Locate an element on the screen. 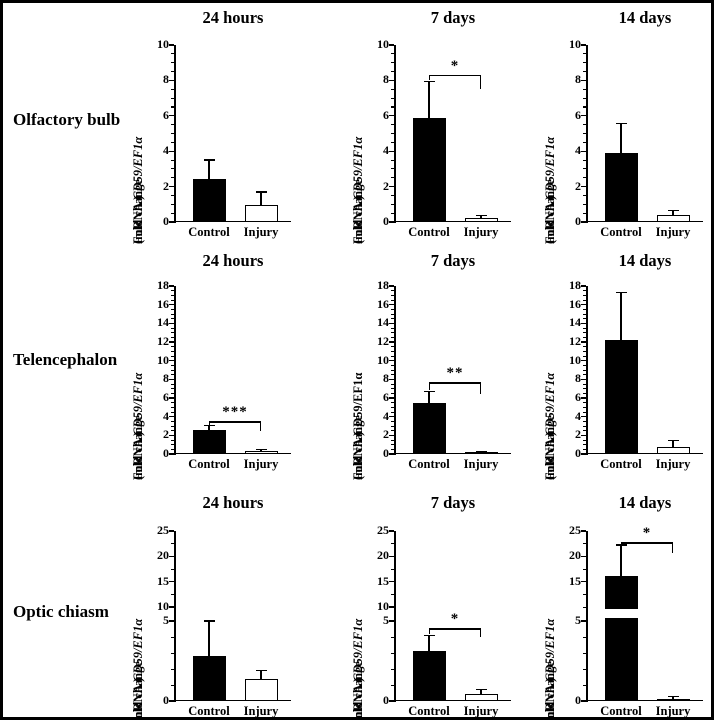  tick-label: 8 is located at coordinates (166, 378).